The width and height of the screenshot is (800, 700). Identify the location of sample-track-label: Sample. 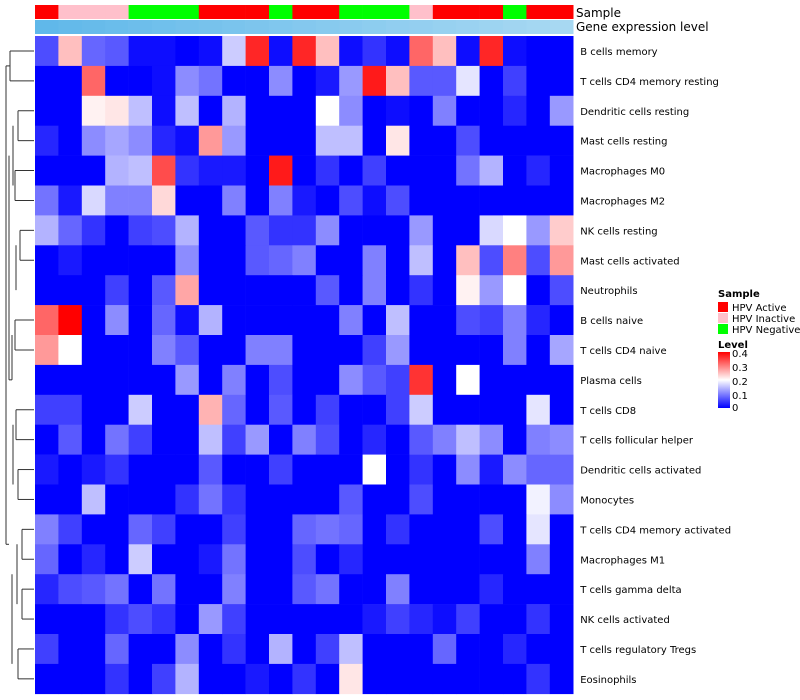
(598, 13).